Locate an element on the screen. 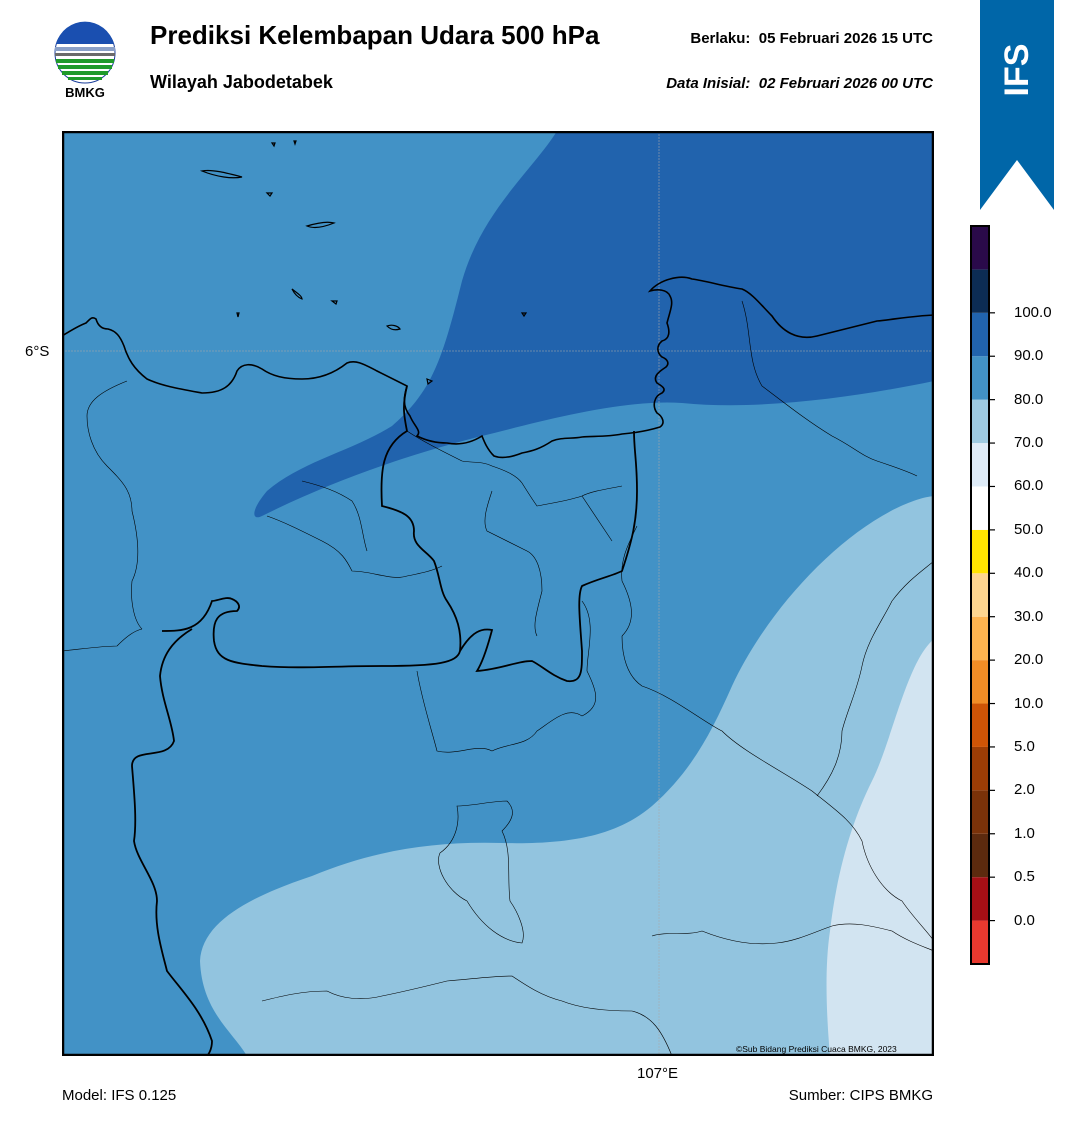 Image resolution: width=1081 pixels, height=1128 pixels. initial-data-time: Data Inisial: 02 Februari 2026 00 UTC is located at coordinates (799, 83).